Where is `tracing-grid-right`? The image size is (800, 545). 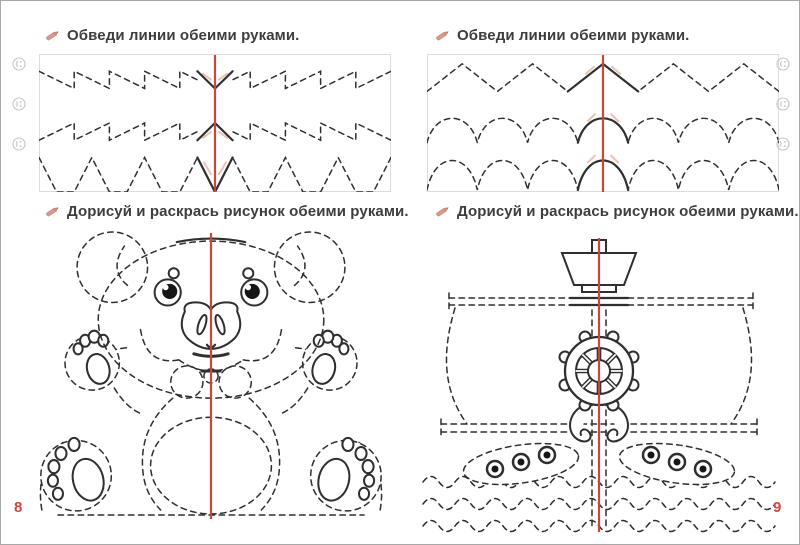 tracing-grid-right is located at coordinates (603, 123).